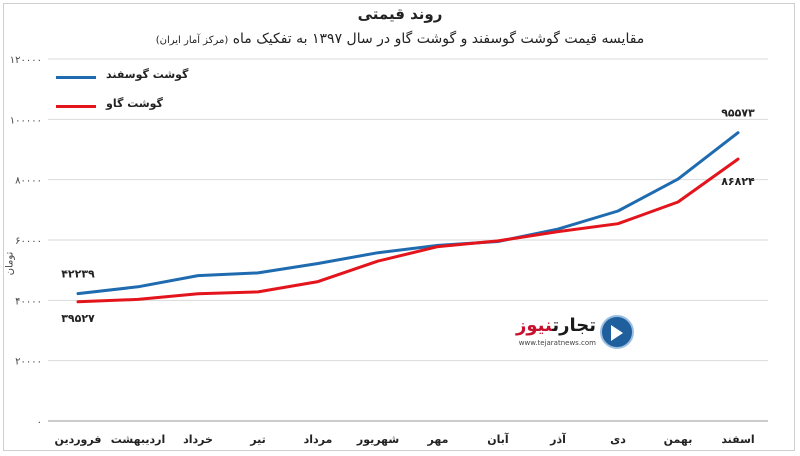 This screenshot has width=800, height=456. I want to click on legend-item-sheep: گوشت گوسفند, so click(130, 77).